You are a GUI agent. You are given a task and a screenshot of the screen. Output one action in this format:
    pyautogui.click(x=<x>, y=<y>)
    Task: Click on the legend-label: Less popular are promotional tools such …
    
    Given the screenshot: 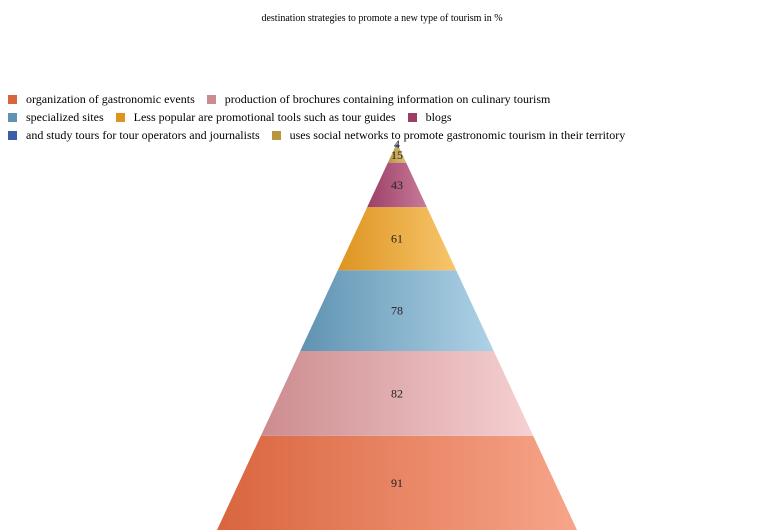 What is the action you would take?
    pyautogui.click(x=264, y=117)
    